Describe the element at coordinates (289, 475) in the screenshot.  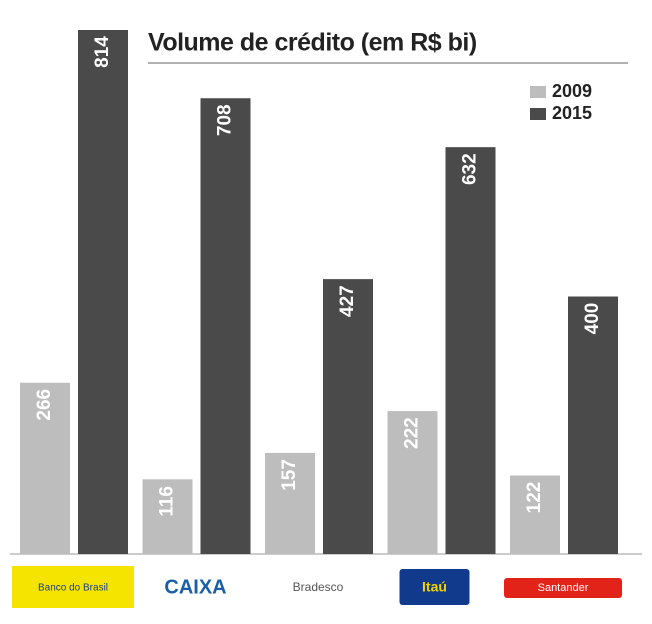
I see `value-label: 157` at that location.